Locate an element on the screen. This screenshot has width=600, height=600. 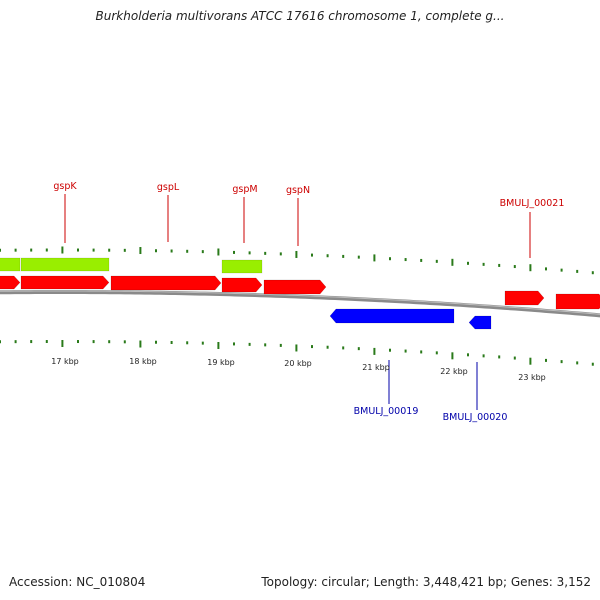
gene-label-bmulj-00019: BMULJ_00019 is located at coordinates (386, 411).